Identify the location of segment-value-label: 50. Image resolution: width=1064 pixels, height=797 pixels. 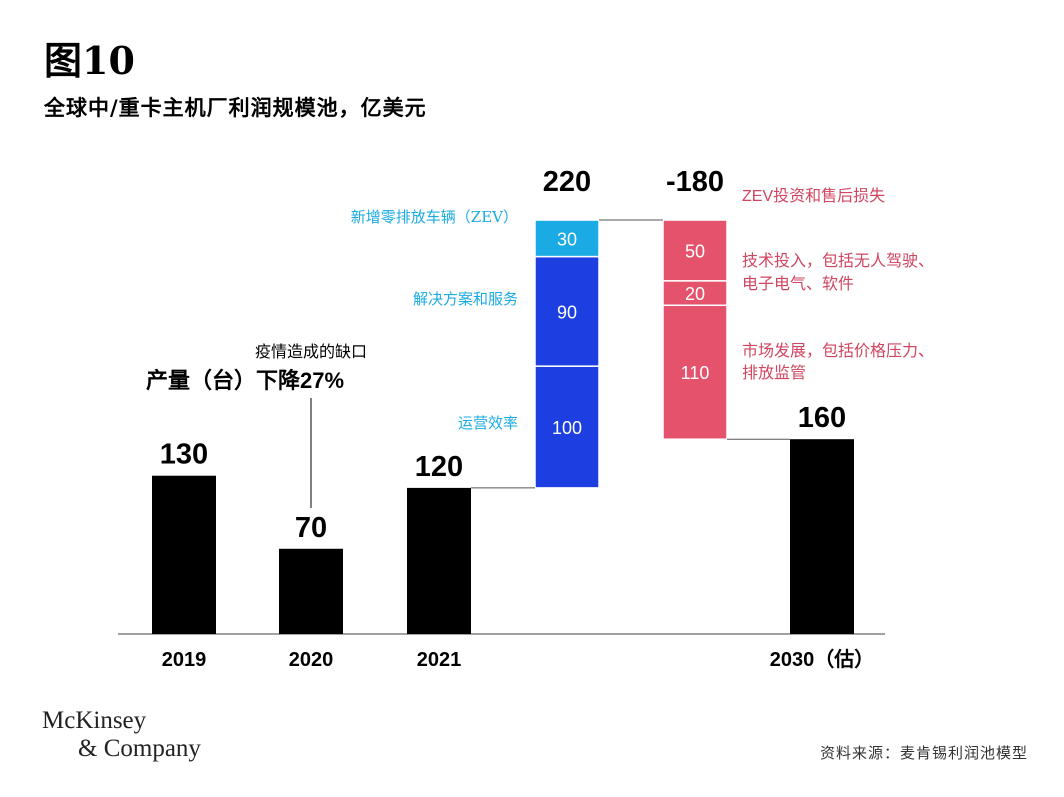
(695, 251).